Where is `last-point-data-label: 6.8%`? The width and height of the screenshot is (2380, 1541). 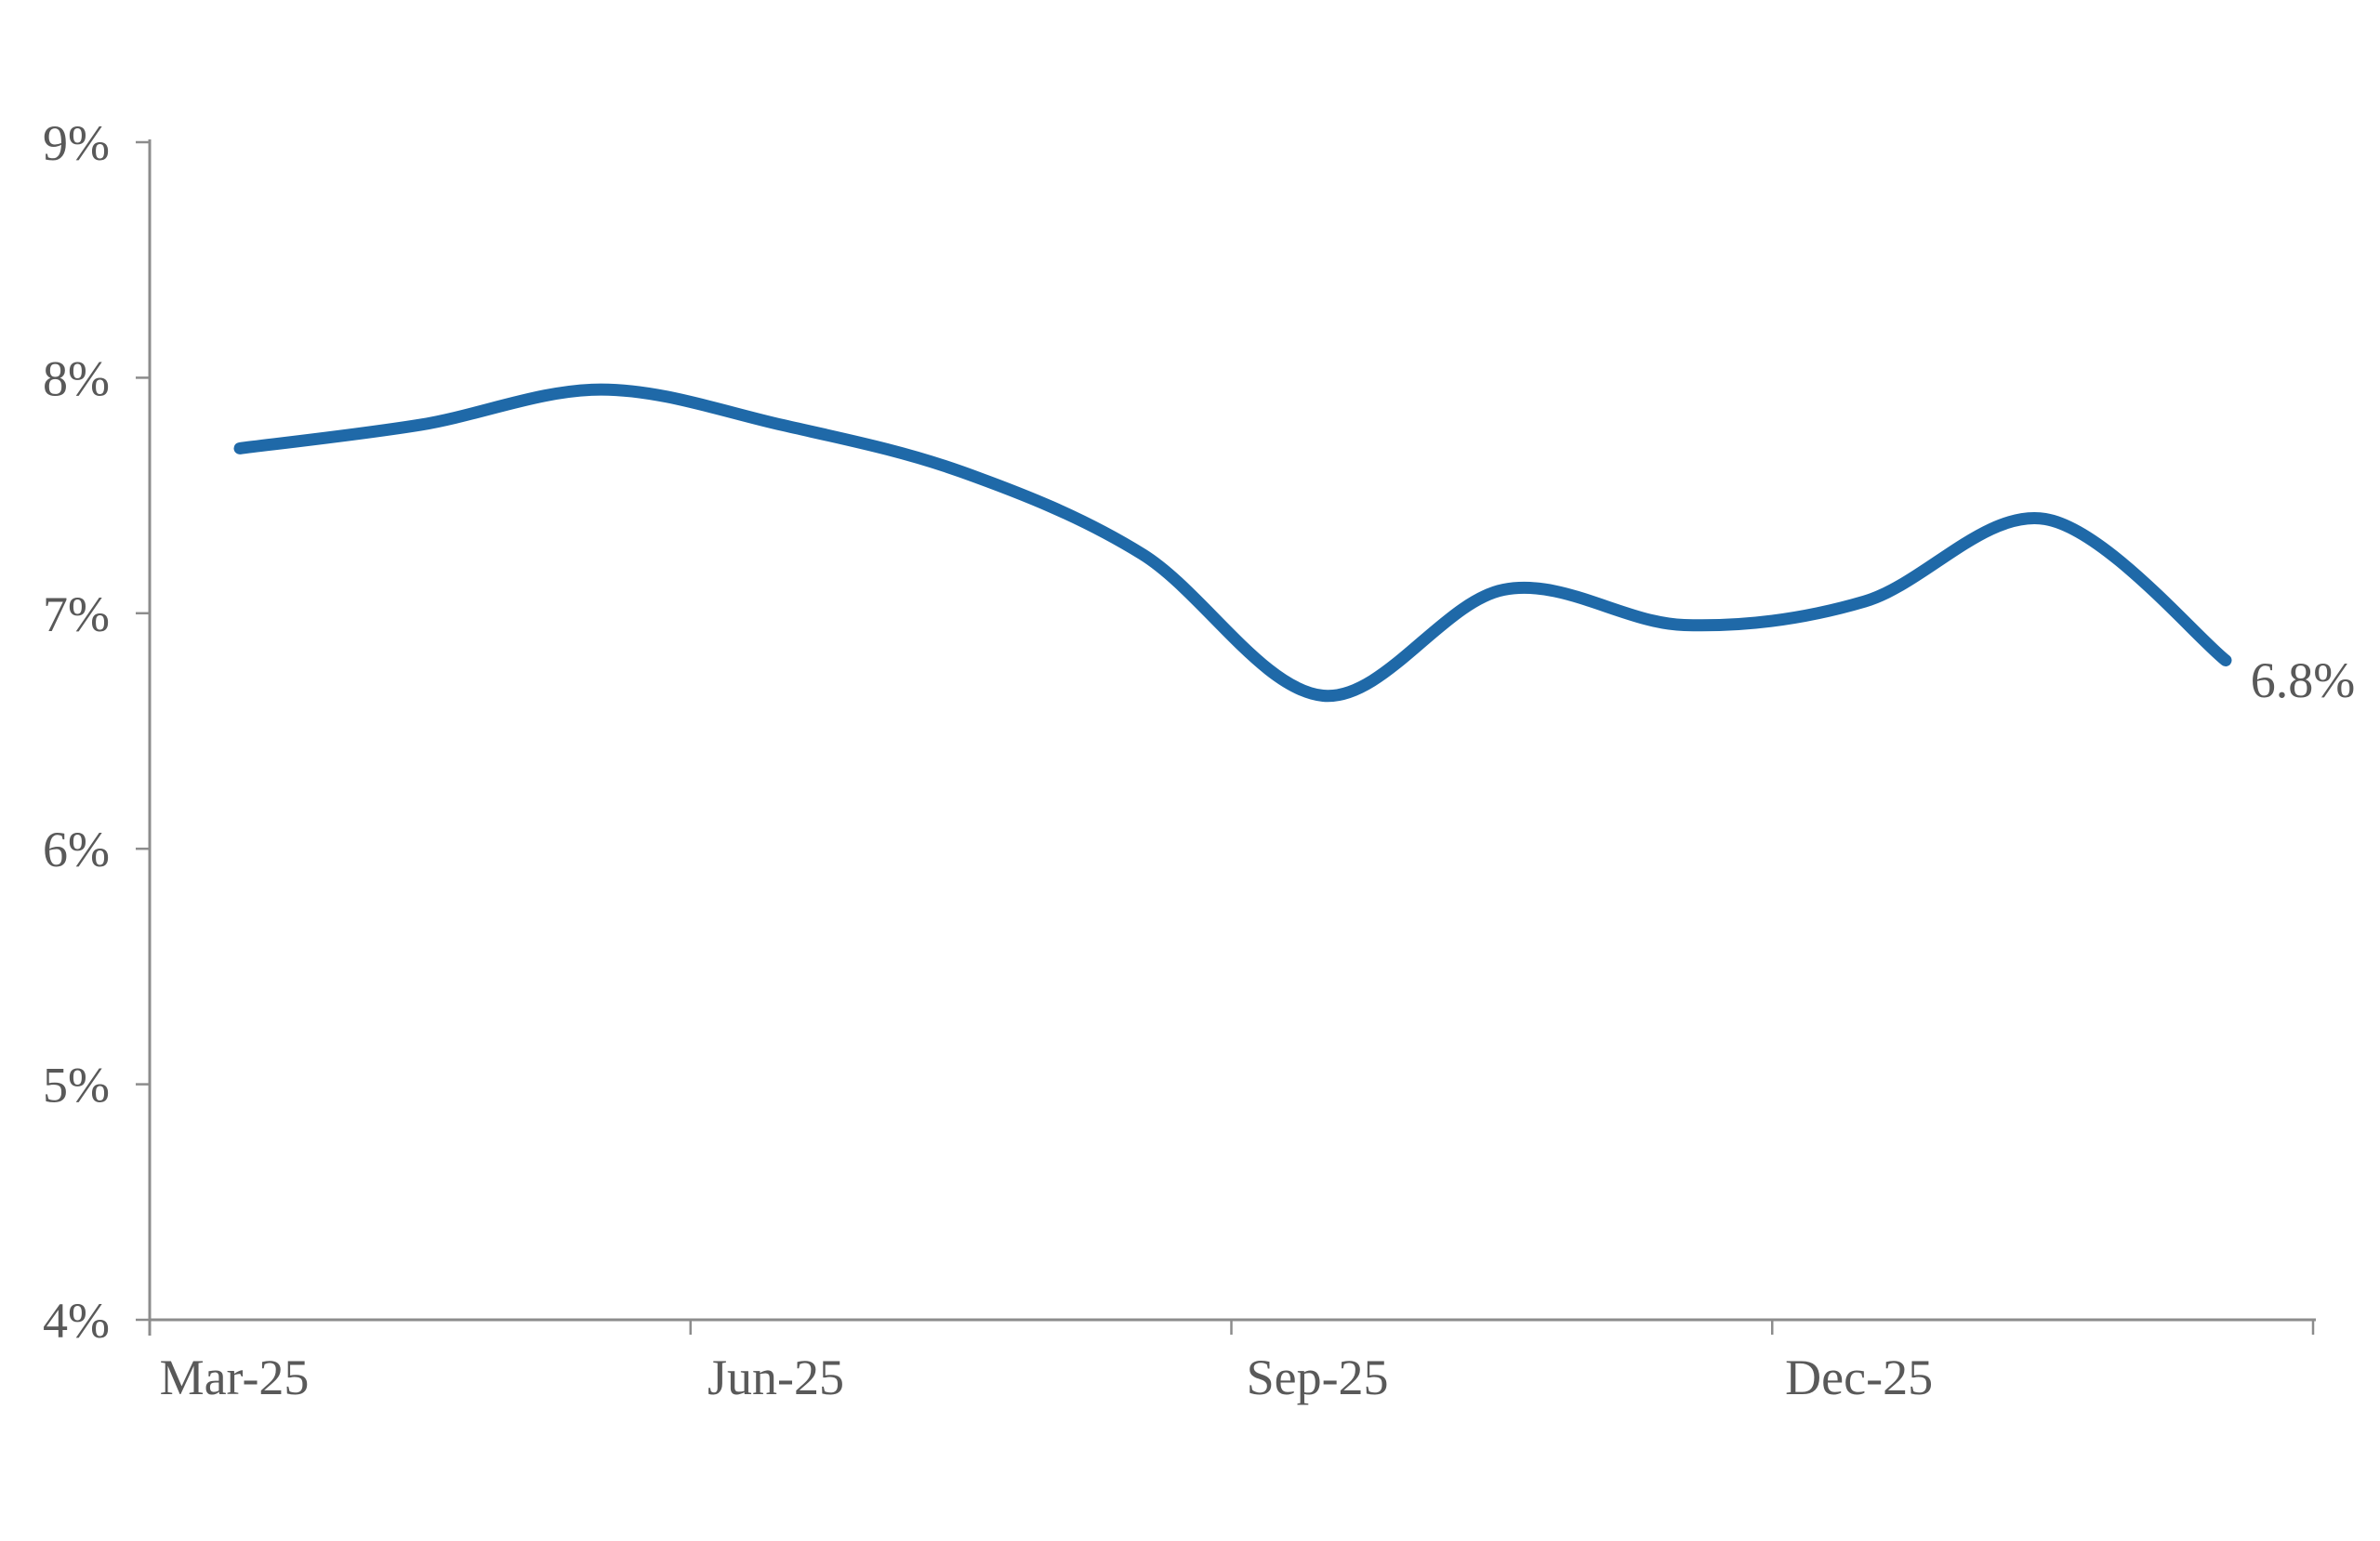 last-point-data-label: 6.8% is located at coordinates (2303, 680).